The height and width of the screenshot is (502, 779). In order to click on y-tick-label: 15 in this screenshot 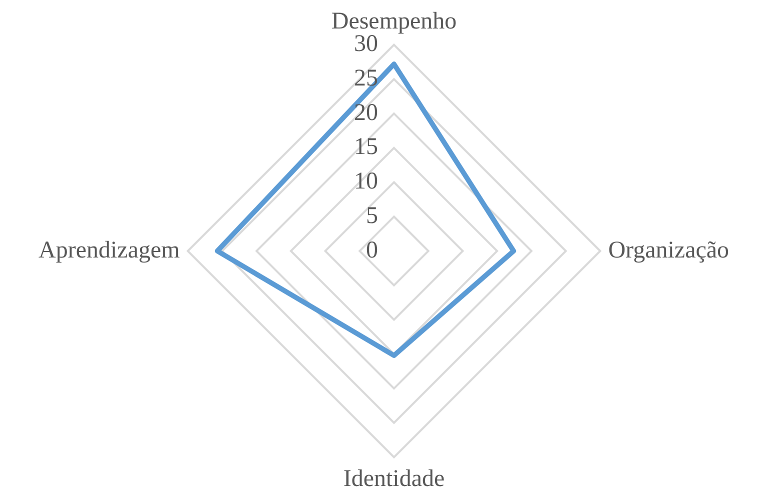, I will do `click(366, 147)`.